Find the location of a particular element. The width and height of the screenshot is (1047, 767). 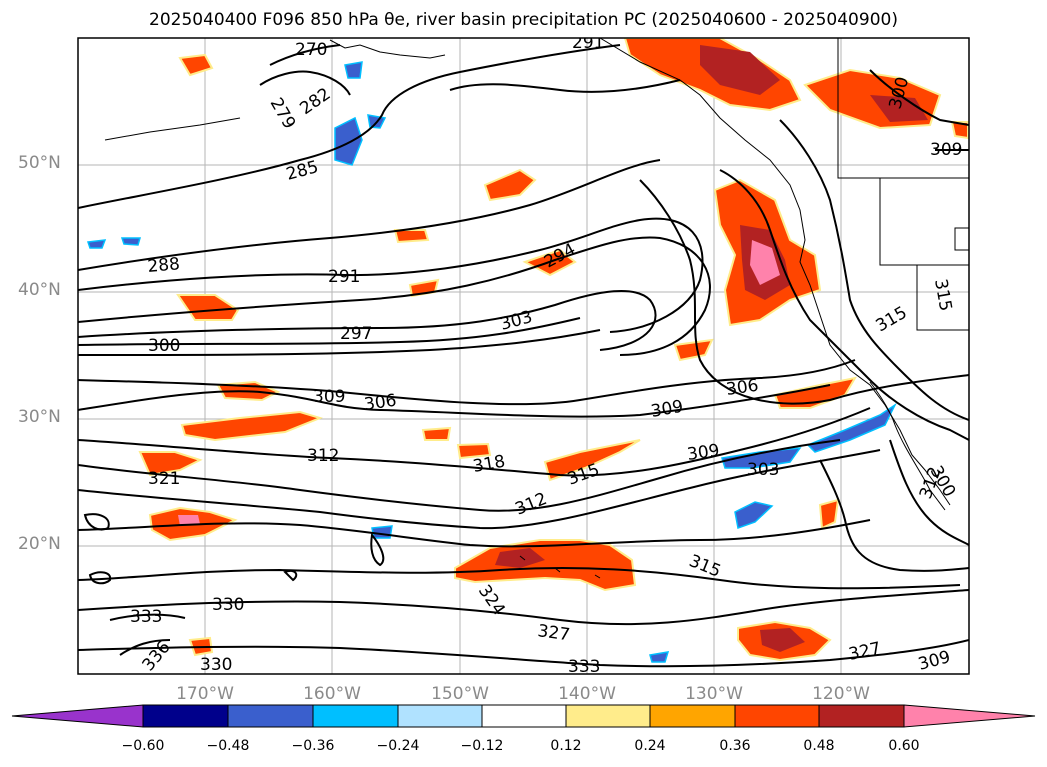

colorbar-tick-label: 0.60 is located at coordinates (904, 746).